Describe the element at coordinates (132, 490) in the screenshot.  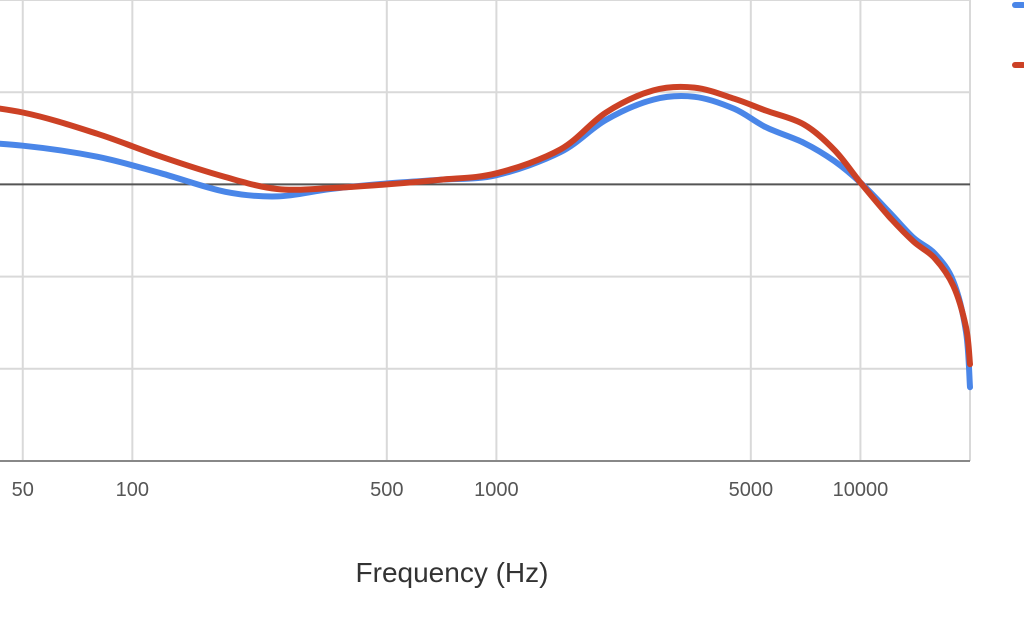
I see `x-tick-label: 100` at that location.